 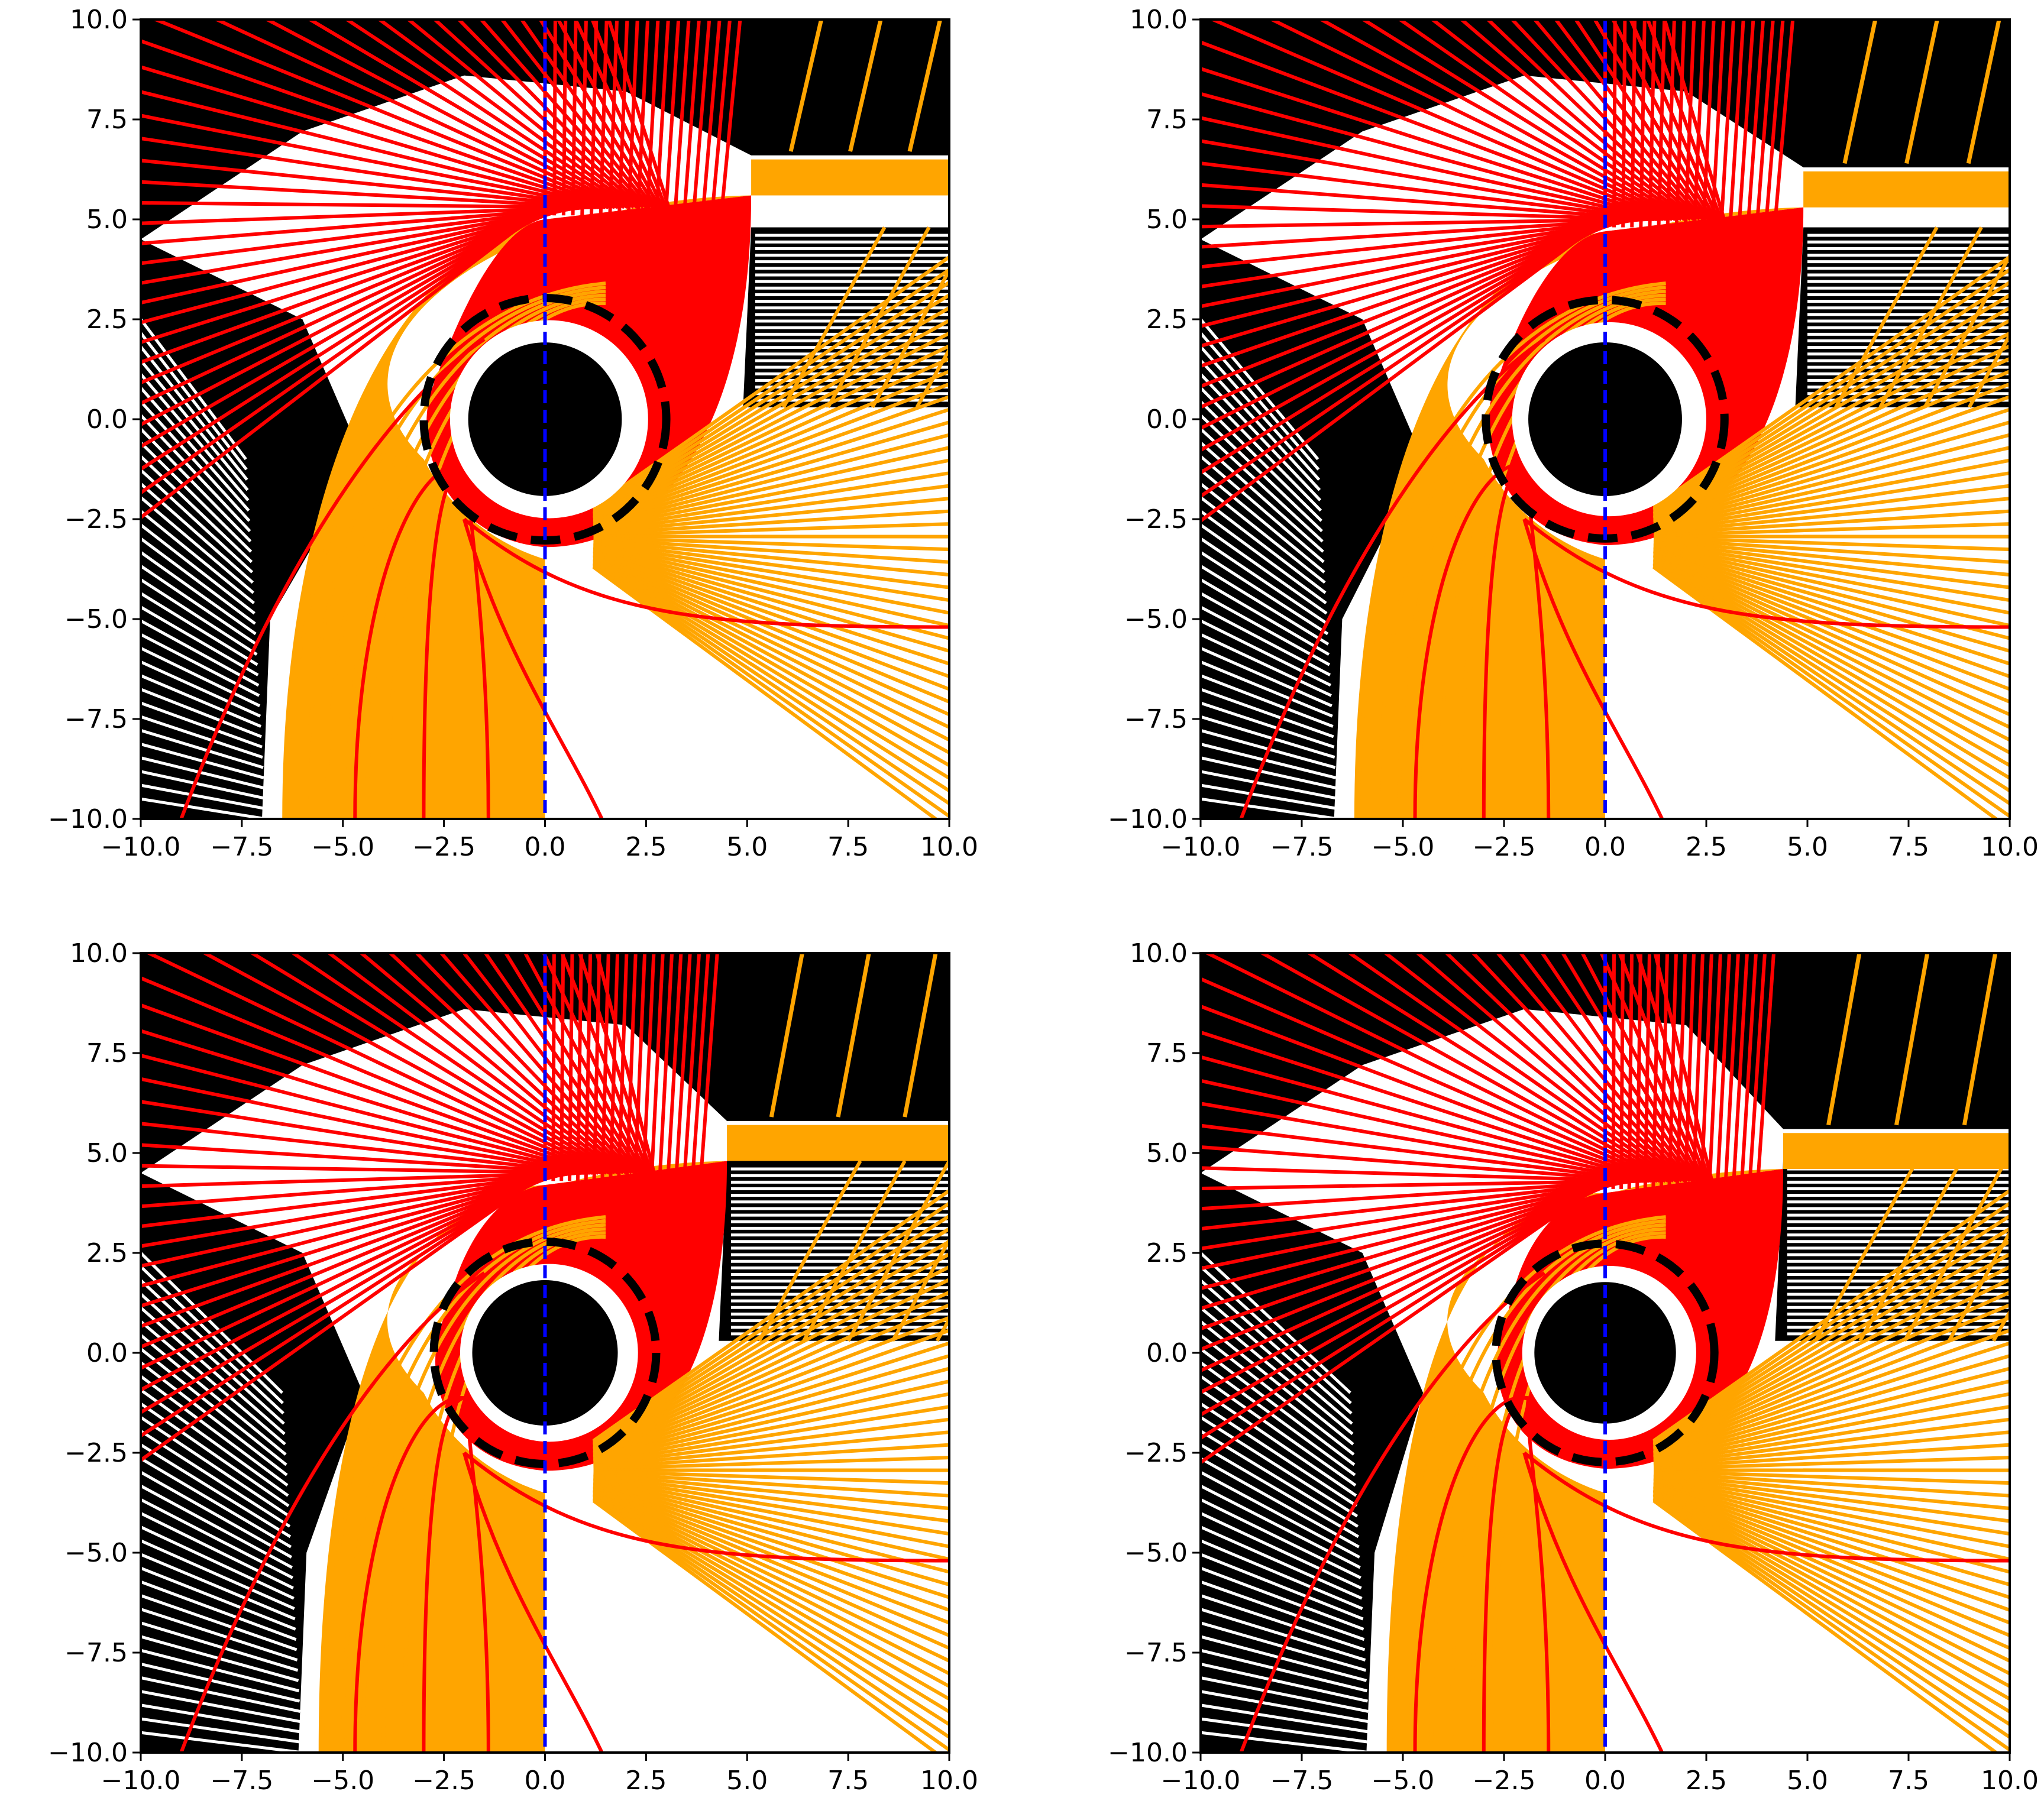 What do you see at coordinates (1167, 1053) in the screenshot?
I see `y-tick-label: 7.5` at bounding box center [1167, 1053].